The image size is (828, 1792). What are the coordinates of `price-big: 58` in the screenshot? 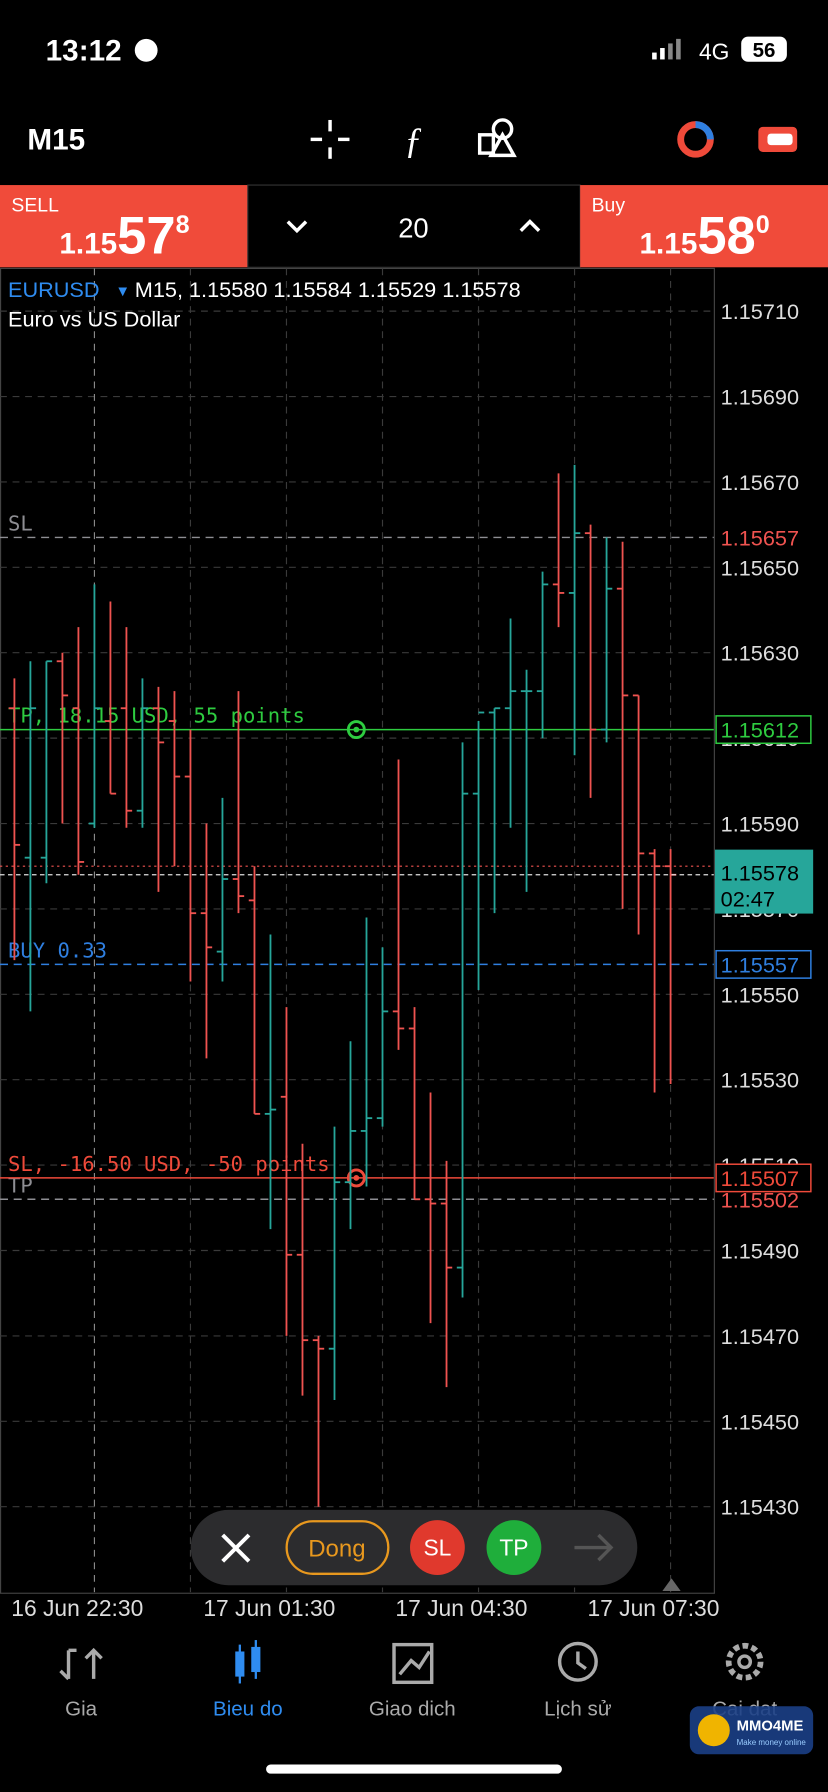 It's located at (726, 236).